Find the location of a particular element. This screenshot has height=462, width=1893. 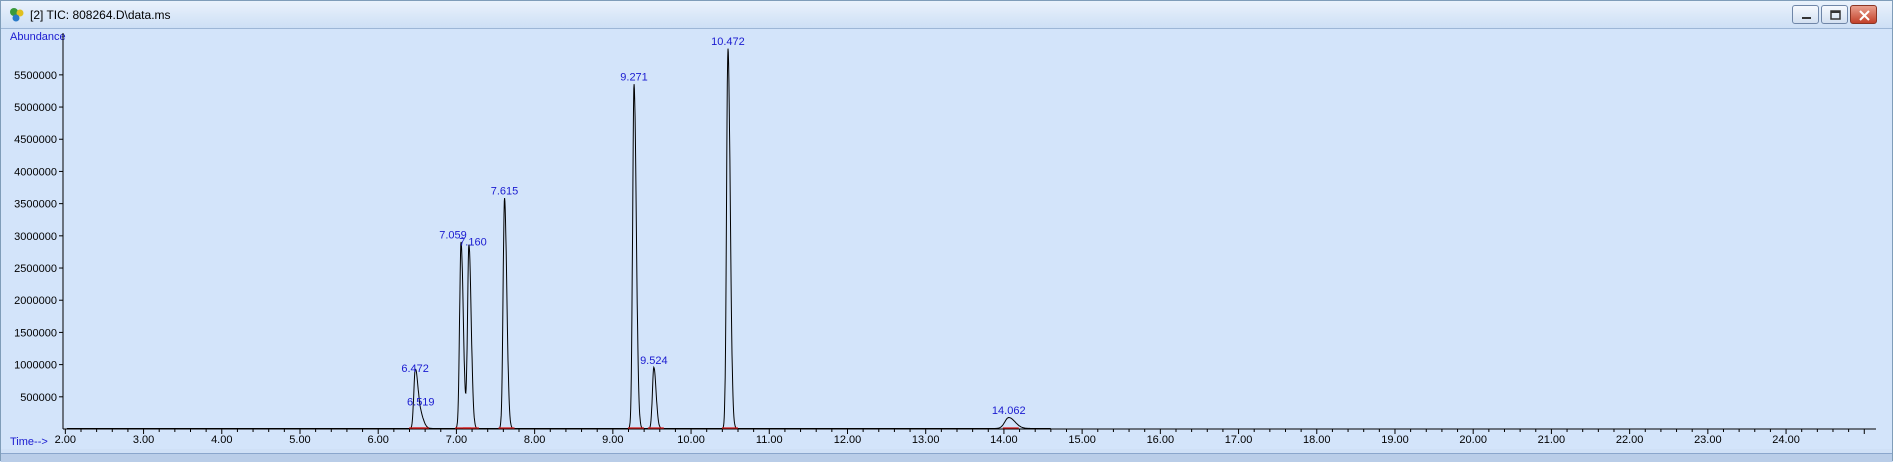

x-tick-label: 7.00 is located at coordinates (456, 440).